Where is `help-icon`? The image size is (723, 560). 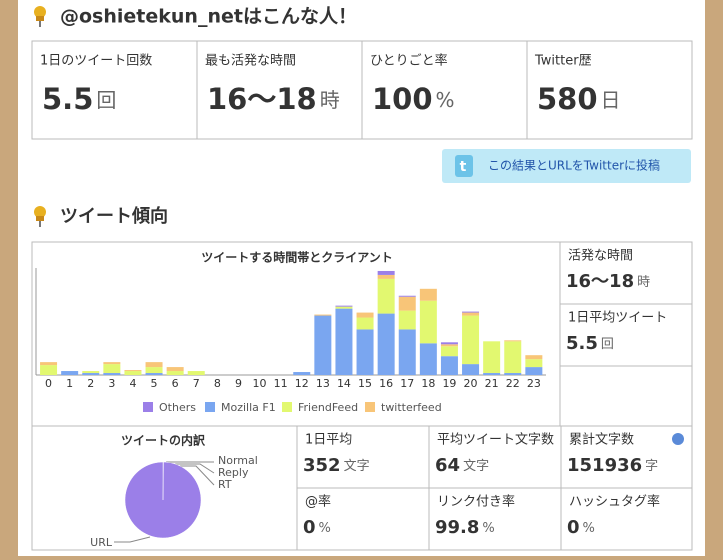 help-icon is located at coordinates (678, 439).